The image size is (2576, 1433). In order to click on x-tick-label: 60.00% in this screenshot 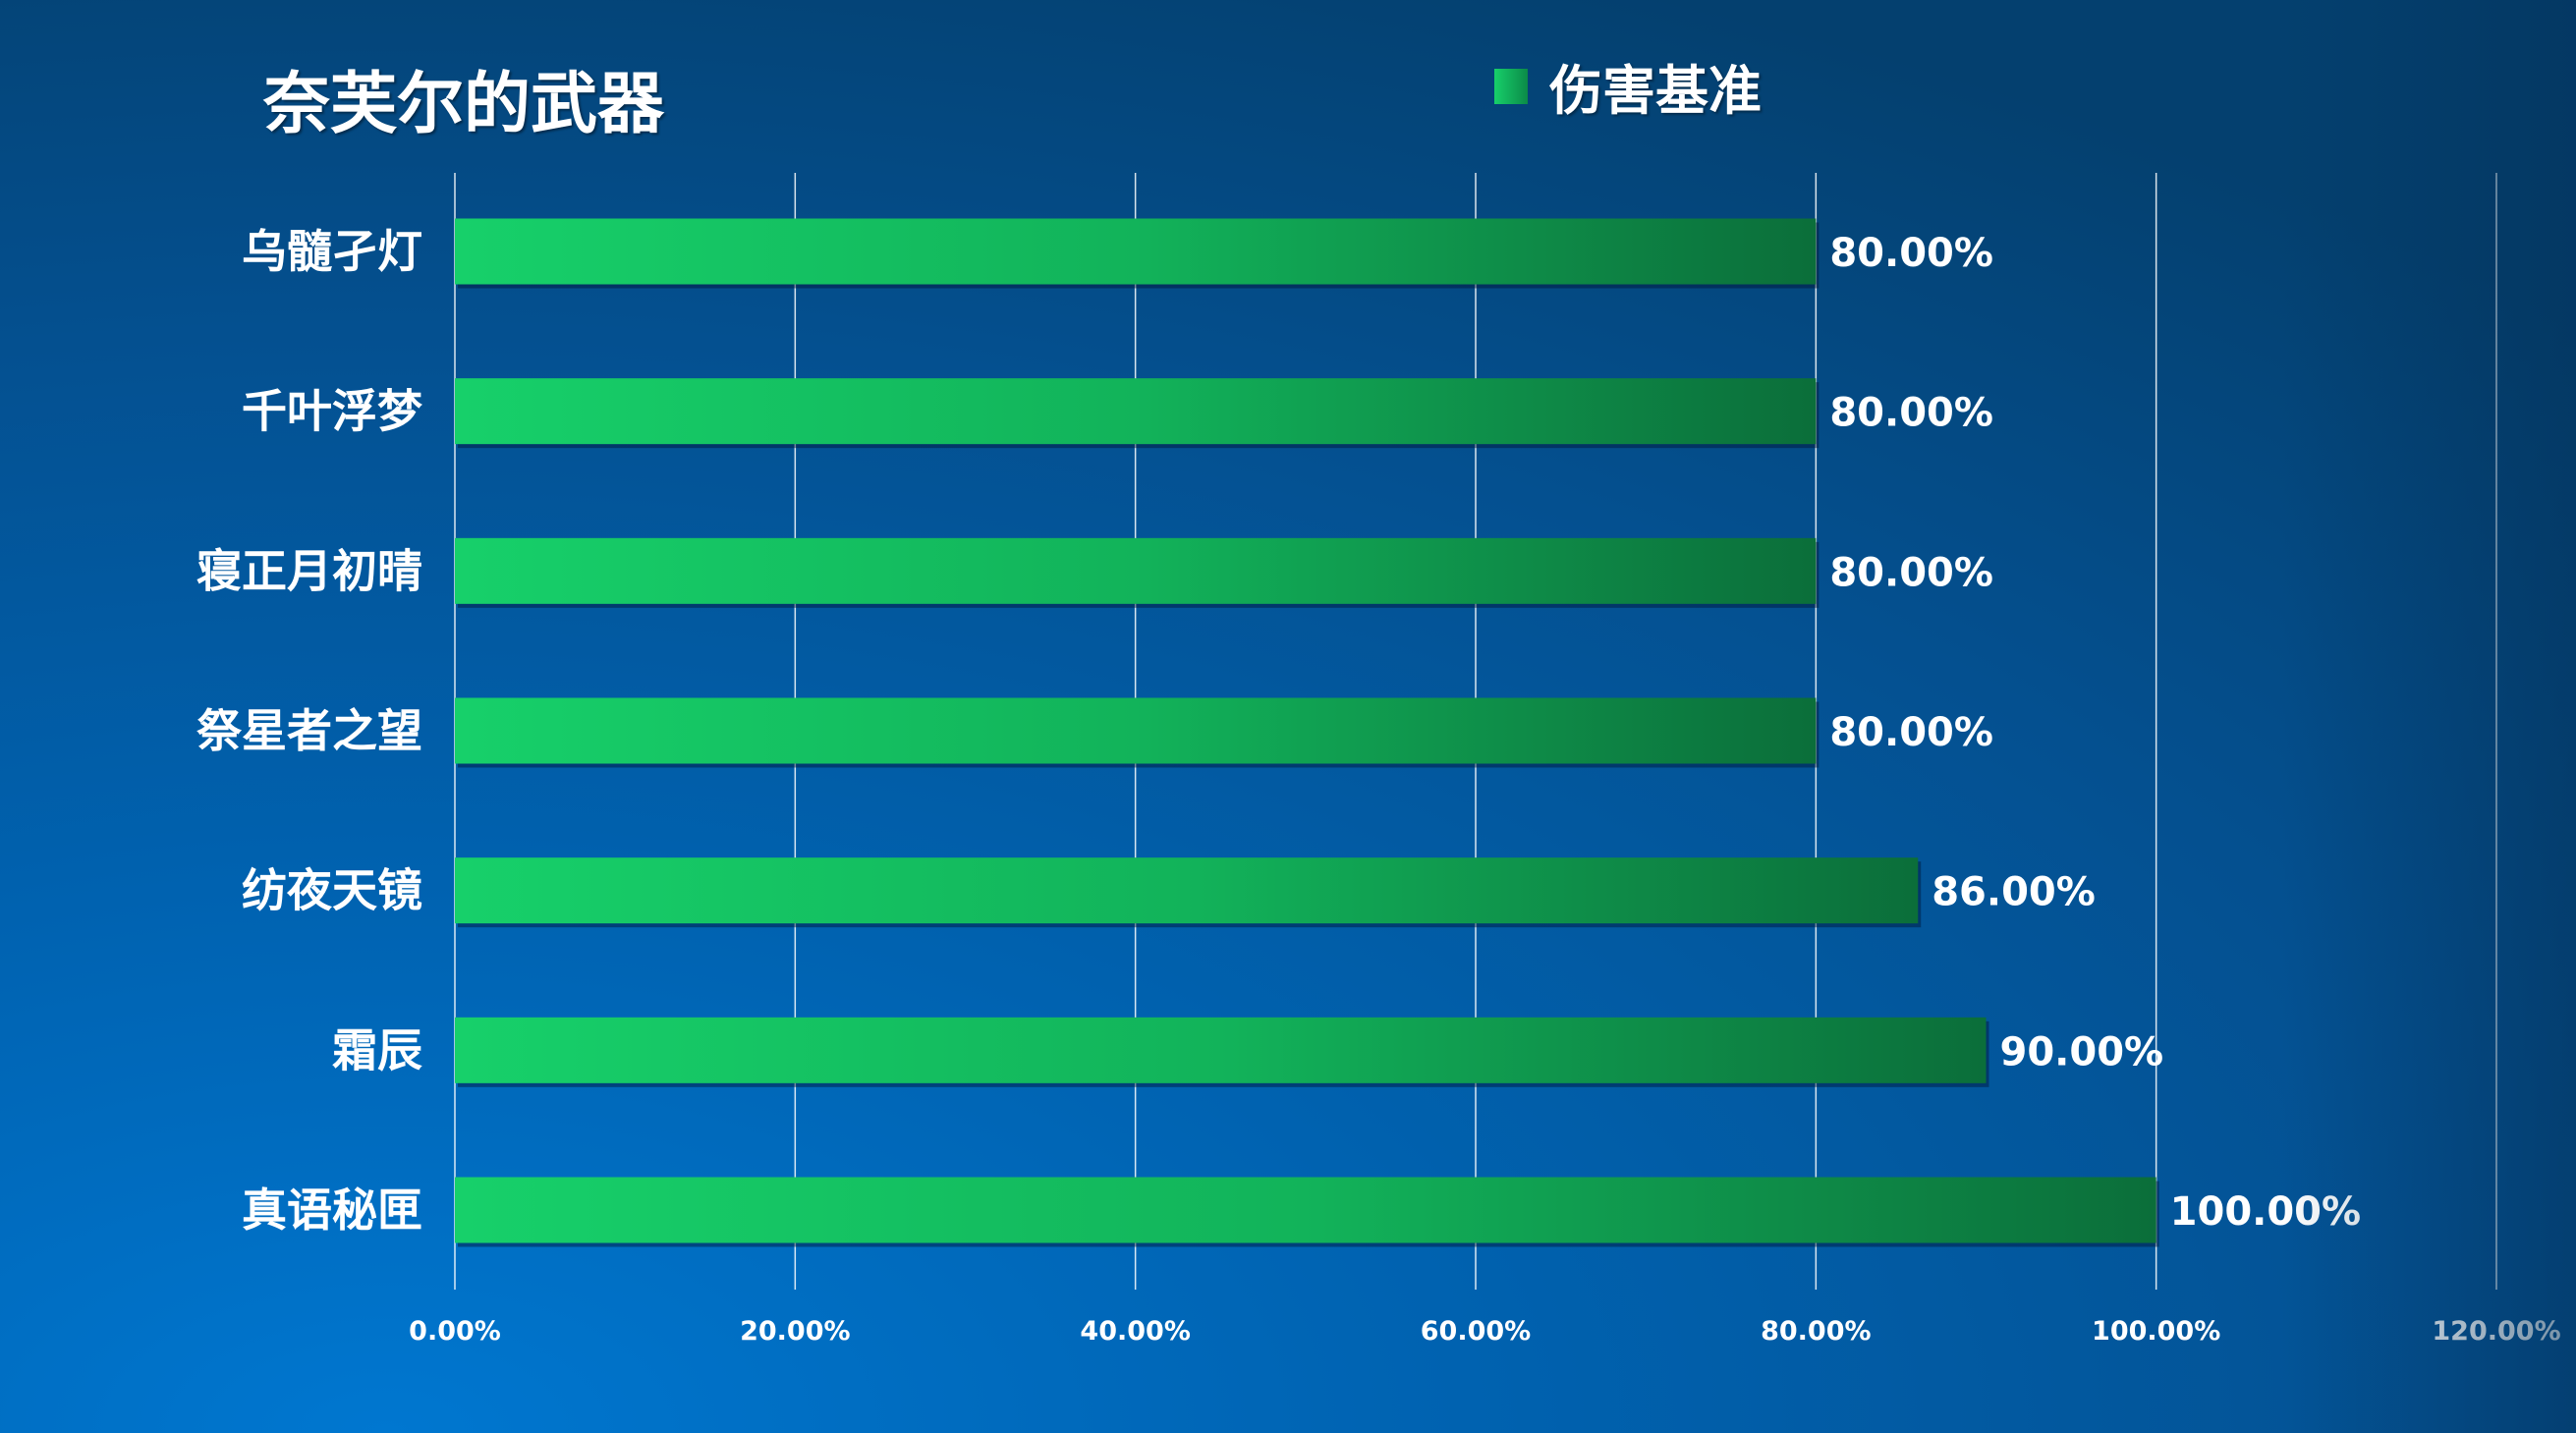, I will do `click(1476, 1331)`.